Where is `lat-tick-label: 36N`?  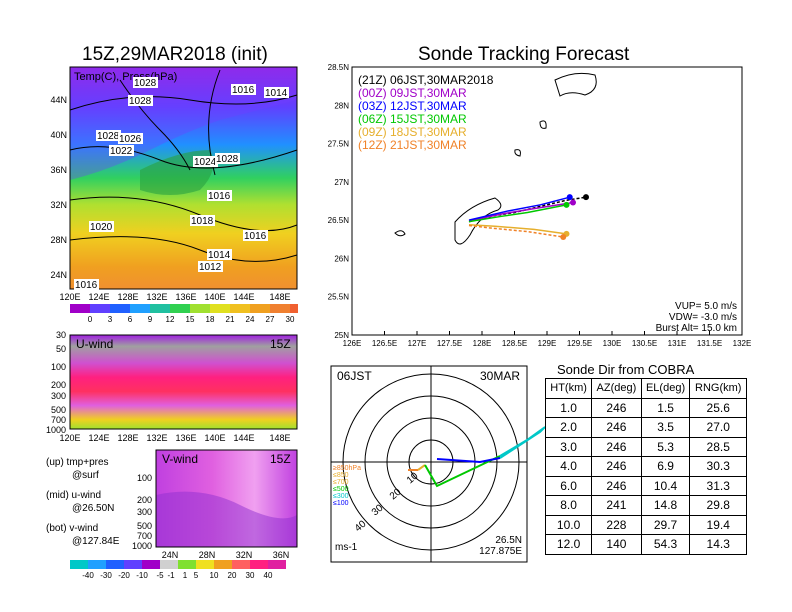
lat-tick-label: 36N is located at coordinates (58, 170).